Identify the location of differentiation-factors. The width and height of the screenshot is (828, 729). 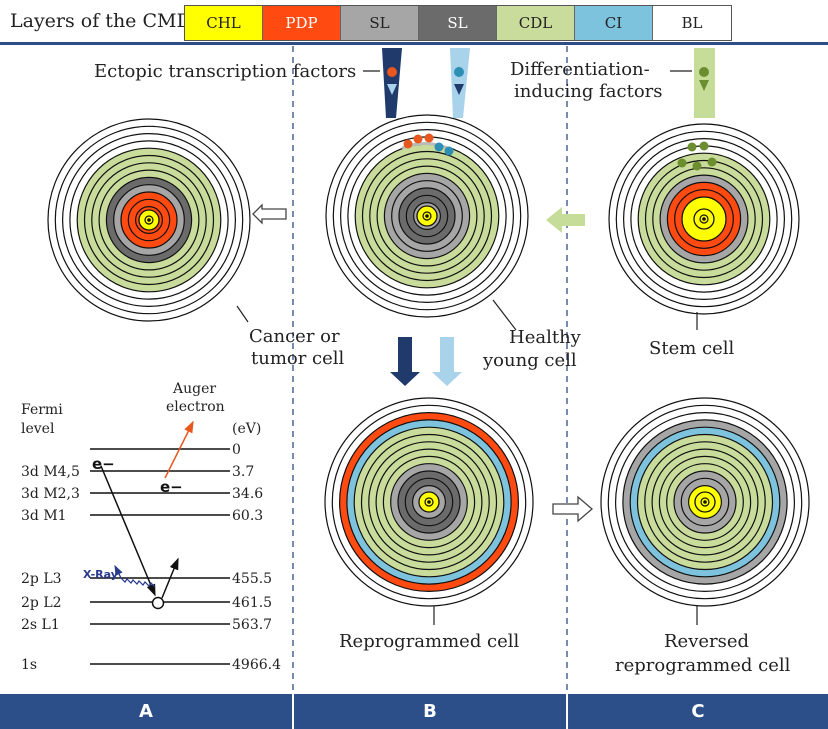
(704, 83).